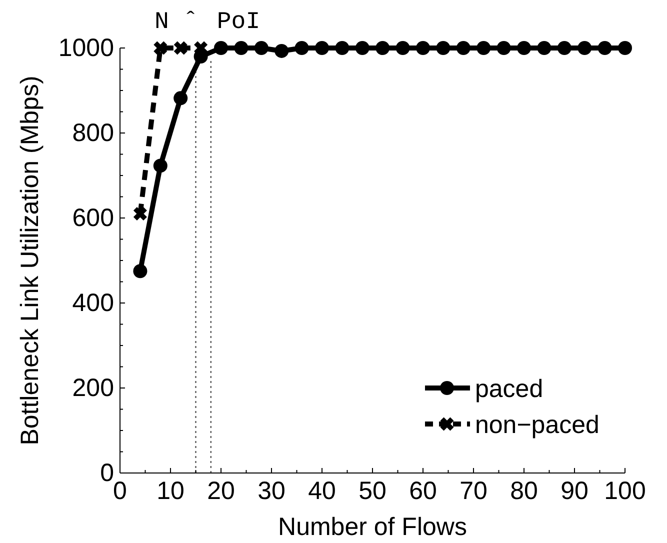  What do you see at coordinates (238, 22) in the screenshot?
I see `ref-line-label: PoI` at bounding box center [238, 22].